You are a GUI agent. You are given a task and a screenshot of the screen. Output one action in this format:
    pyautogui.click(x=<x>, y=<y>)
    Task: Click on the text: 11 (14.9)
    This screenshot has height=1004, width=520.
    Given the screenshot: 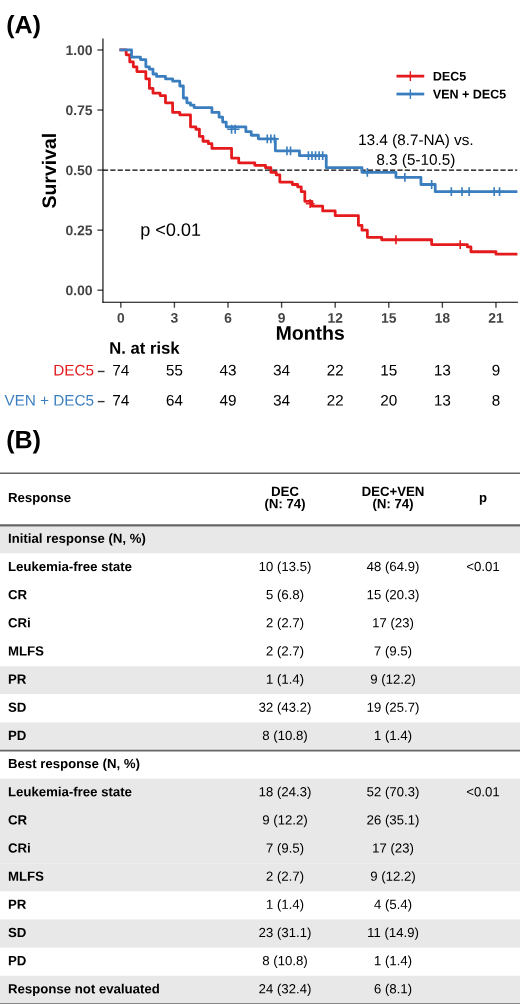 What is the action you would take?
    pyautogui.click(x=393, y=933)
    